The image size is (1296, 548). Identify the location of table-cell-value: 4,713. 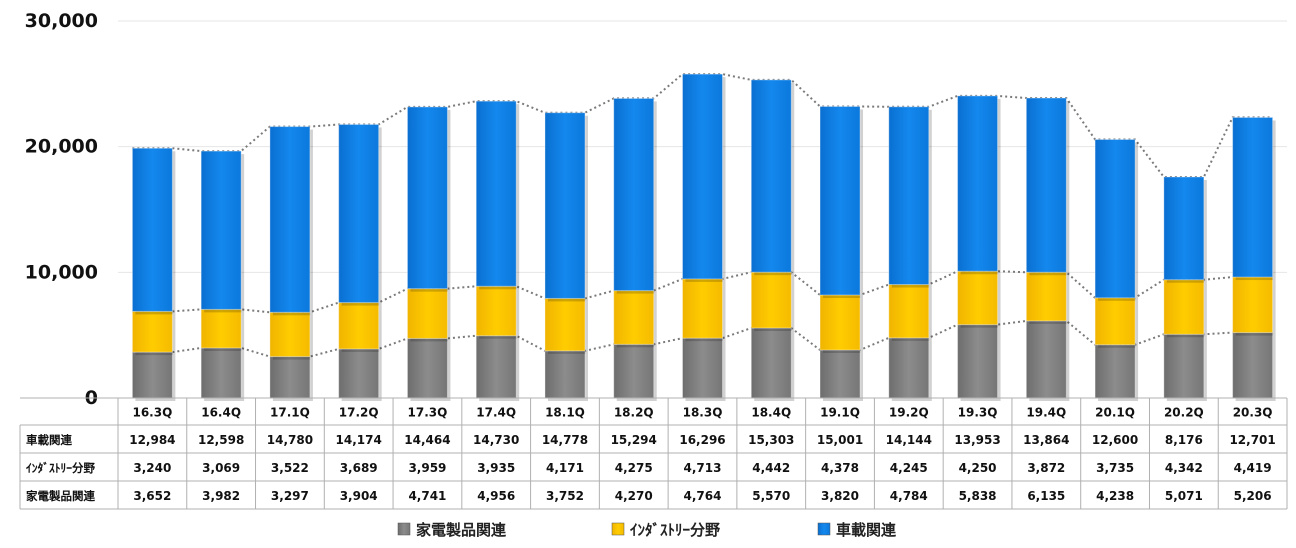
(703, 468).